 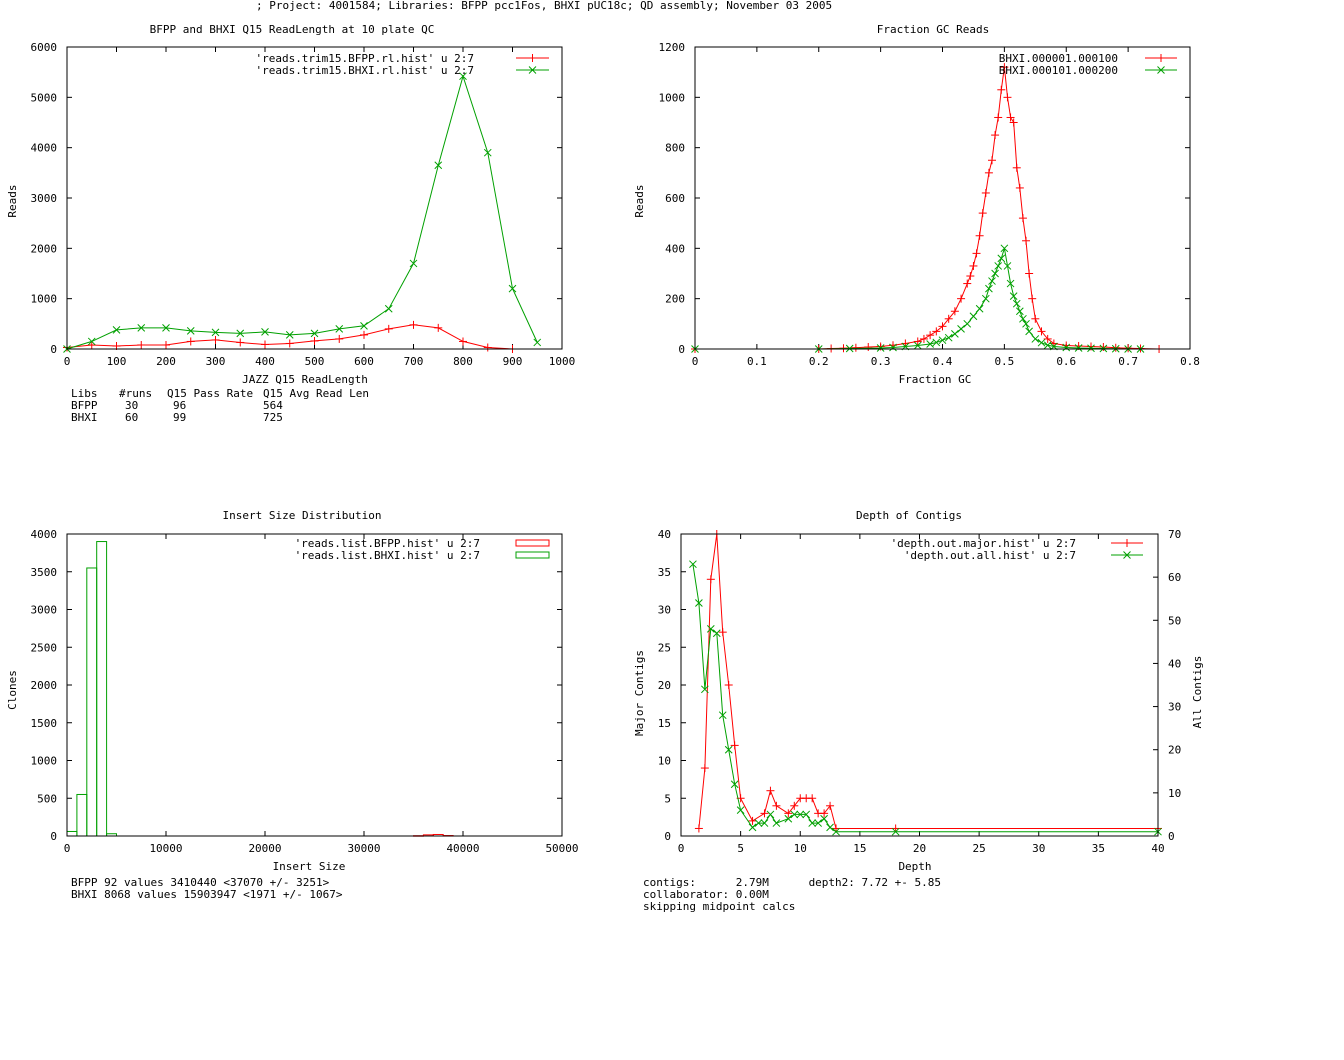 I want to click on depth-note-collaborator: collaborator: 0.00M, so click(x=706, y=894).